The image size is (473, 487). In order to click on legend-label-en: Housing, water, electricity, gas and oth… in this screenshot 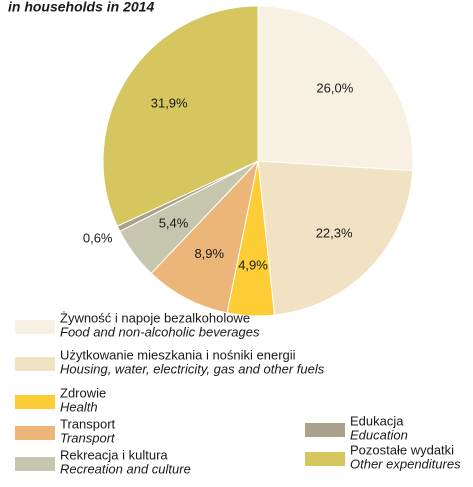, I will do `click(192, 368)`.